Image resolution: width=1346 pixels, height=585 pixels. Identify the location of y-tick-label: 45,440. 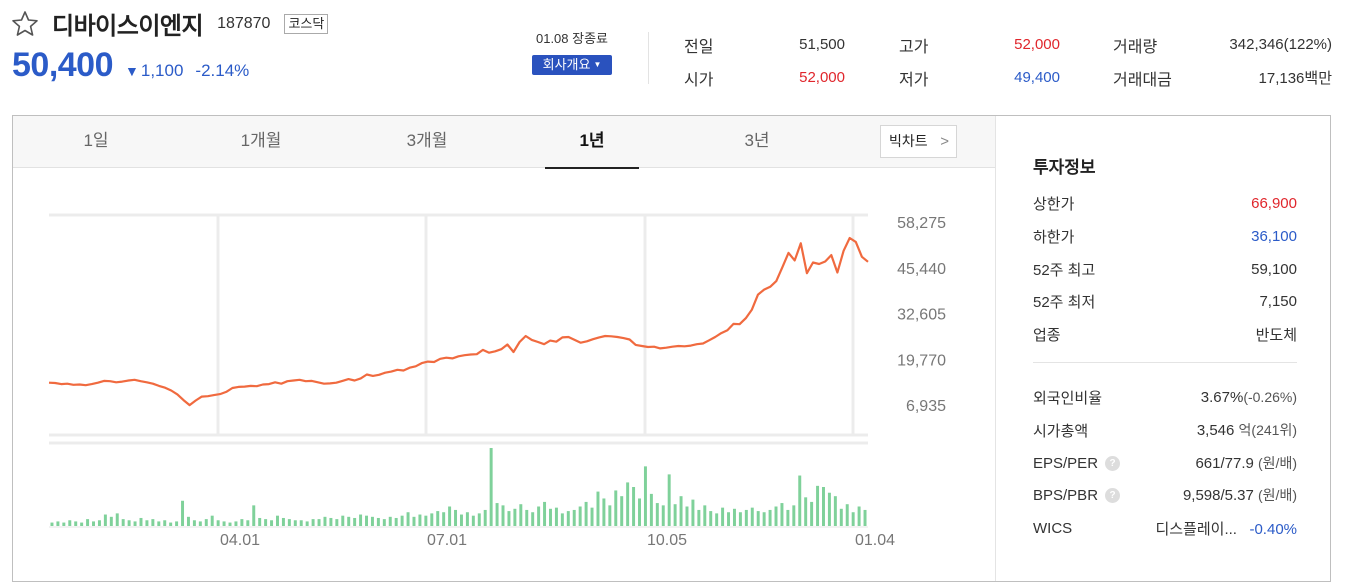
(921, 269).